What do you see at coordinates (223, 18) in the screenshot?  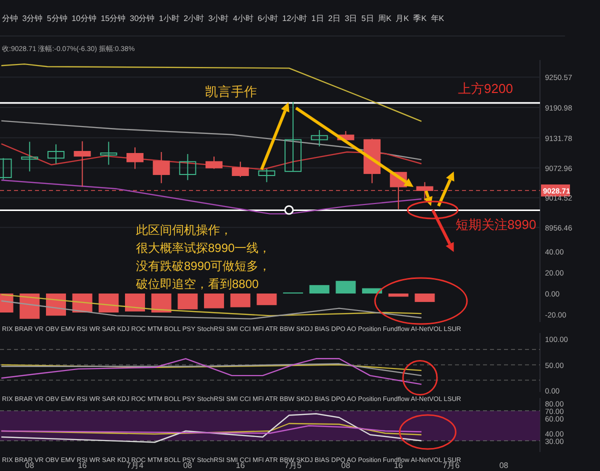 I see `text: 分钟 3分钟 5分钟 10分钟 15分钟 30分钟 1小时 2小时 3小时 4小时 6小时 12小时 1日 2日 3日 5日 周K 月K 季K 年K` at bounding box center [223, 18].